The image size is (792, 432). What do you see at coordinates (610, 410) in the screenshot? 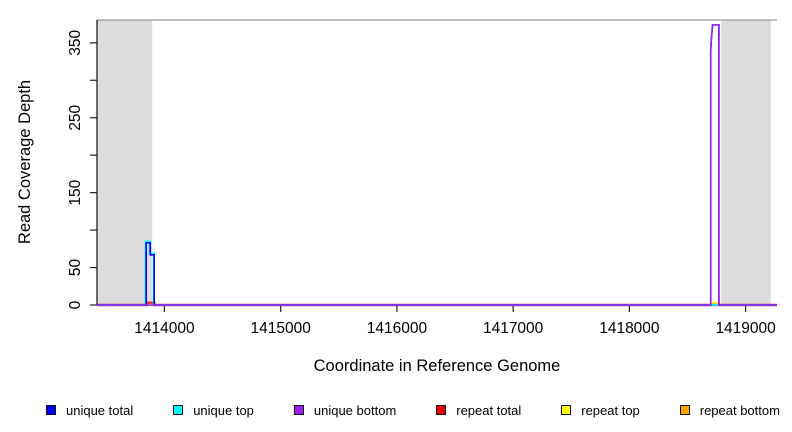
I see `legend-item-label: repeat top` at bounding box center [610, 410].